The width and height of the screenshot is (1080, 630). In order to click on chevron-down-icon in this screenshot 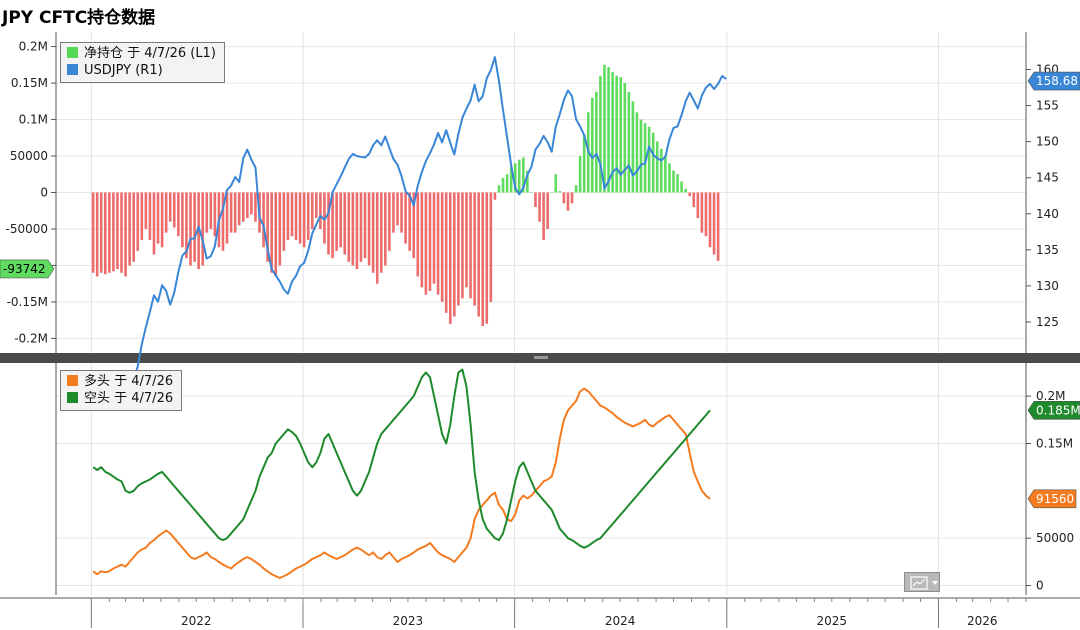, I will do `click(935, 583)`.